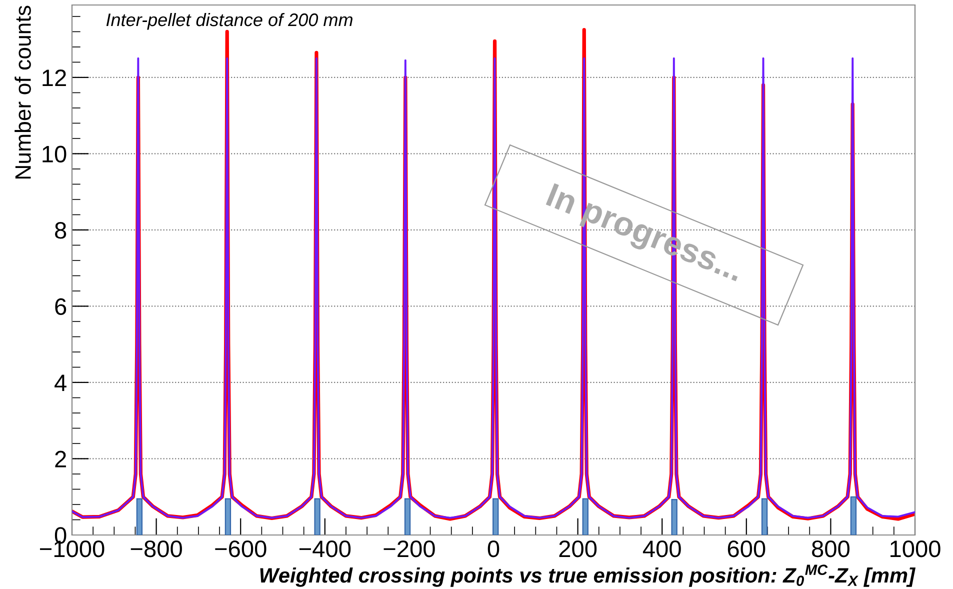 This screenshot has width=953, height=589. Describe the element at coordinates (747, 549) in the screenshot. I see `x-tick-label: 600` at that location.